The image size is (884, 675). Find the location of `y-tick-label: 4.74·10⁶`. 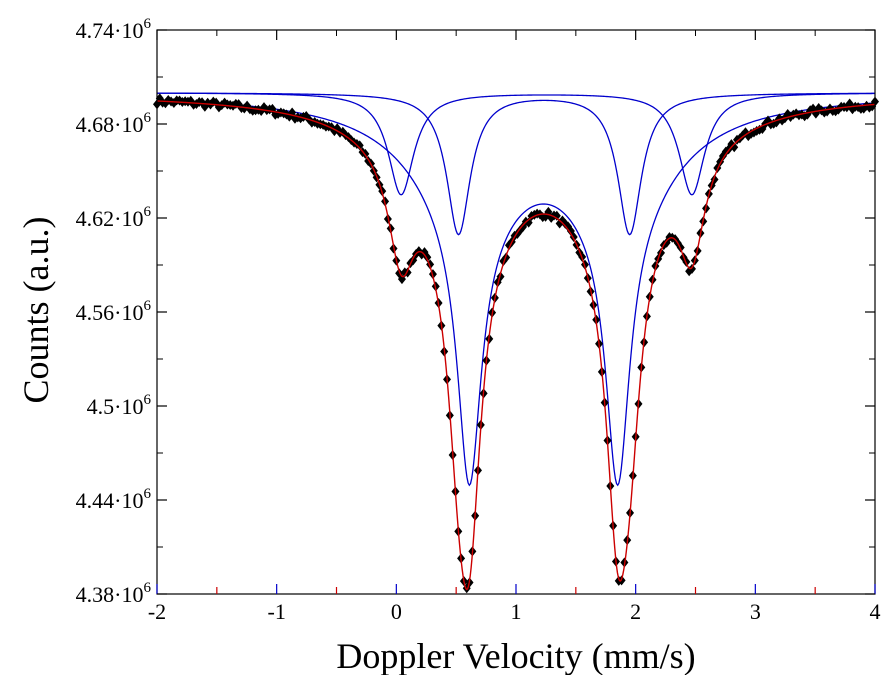

y-tick-label: 4.74·10⁶ is located at coordinates (114, 29).